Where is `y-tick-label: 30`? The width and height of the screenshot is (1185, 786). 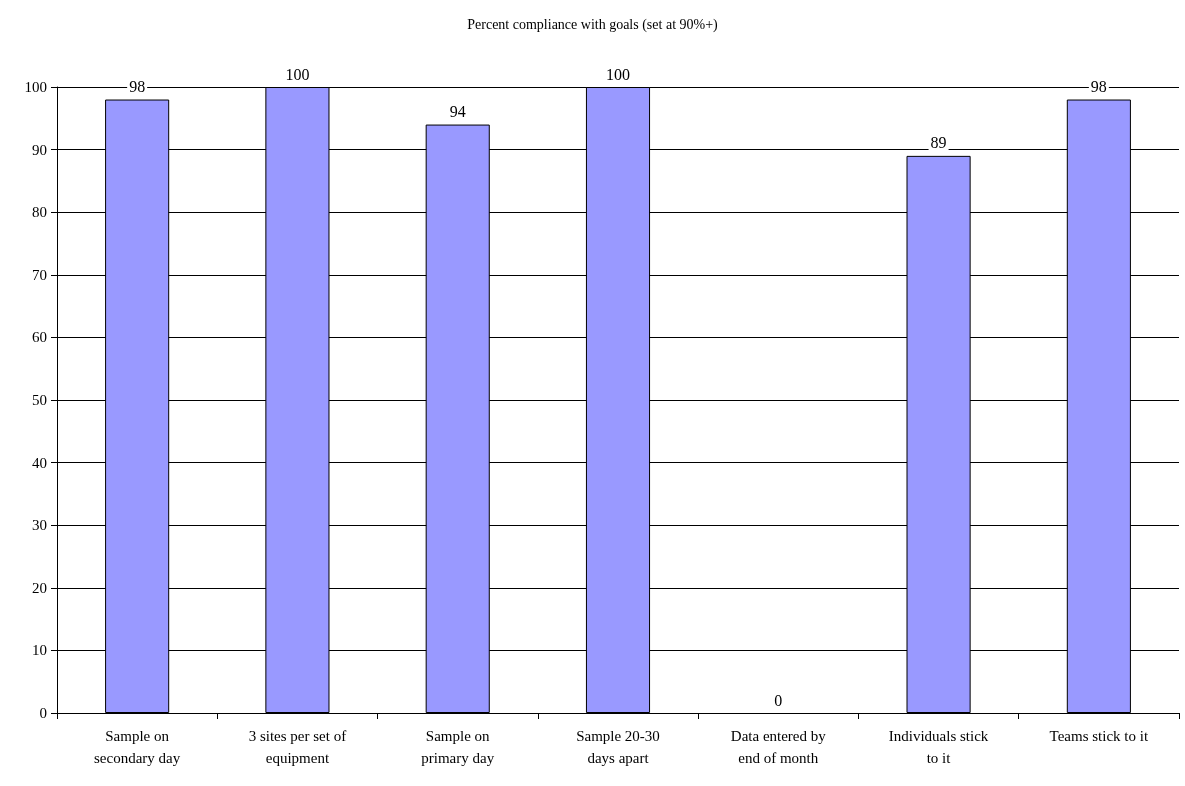 y-tick-label: 30 is located at coordinates (39, 525).